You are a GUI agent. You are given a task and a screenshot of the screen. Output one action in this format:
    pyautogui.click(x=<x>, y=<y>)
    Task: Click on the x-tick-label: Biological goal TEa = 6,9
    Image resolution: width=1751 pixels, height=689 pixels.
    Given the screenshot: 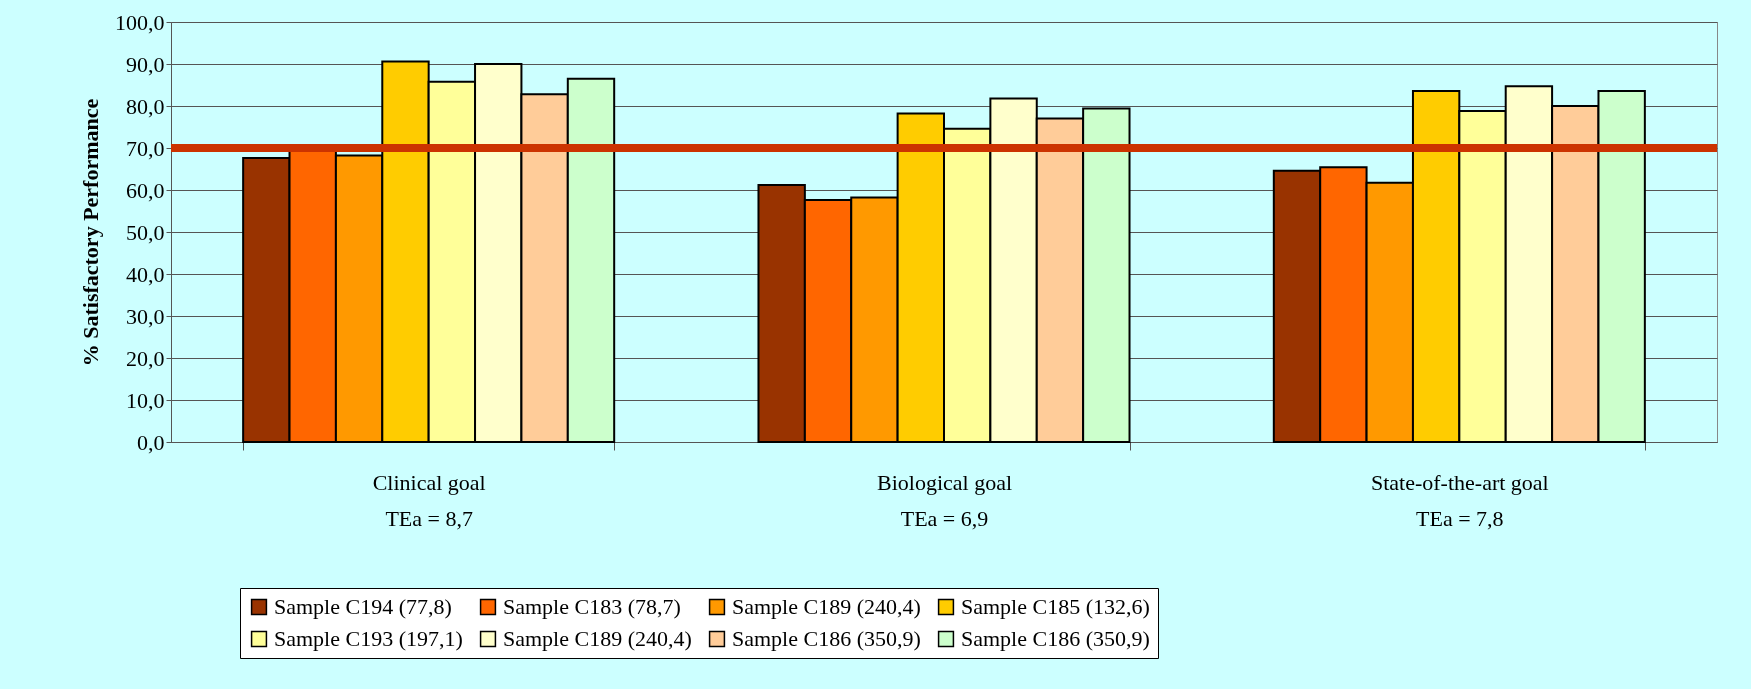 What is the action you would take?
    pyautogui.click(x=944, y=500)
    